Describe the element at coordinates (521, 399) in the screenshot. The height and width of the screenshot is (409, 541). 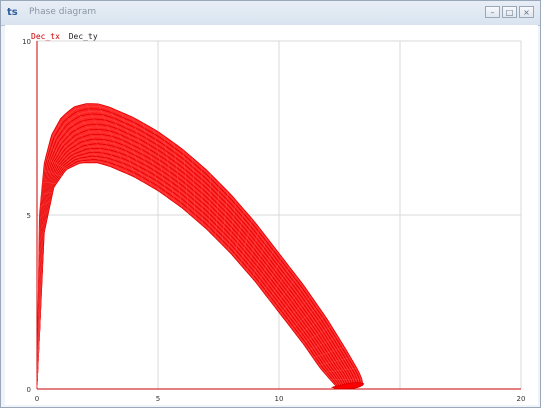
I see `x-tick-label: 20` at that location.